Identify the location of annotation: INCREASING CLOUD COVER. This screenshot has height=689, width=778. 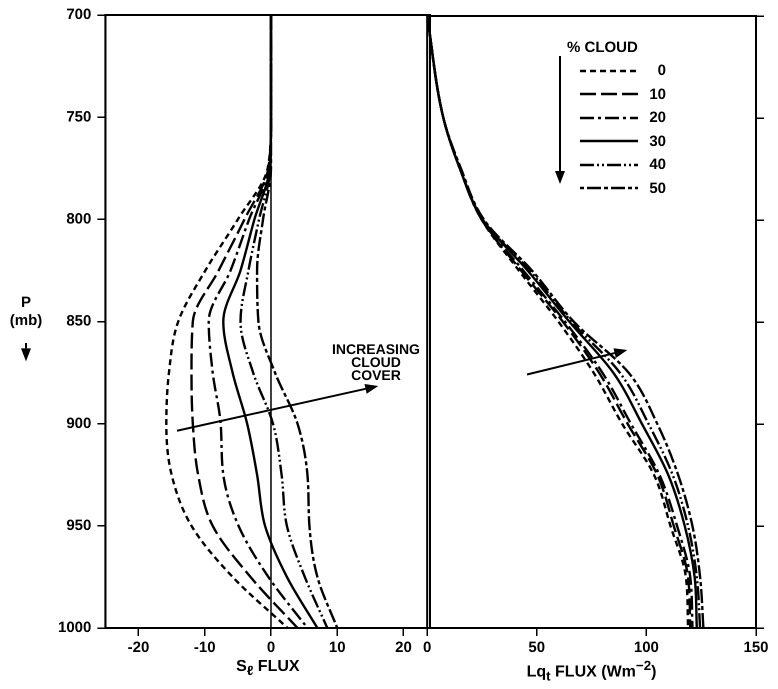
(376, 361).